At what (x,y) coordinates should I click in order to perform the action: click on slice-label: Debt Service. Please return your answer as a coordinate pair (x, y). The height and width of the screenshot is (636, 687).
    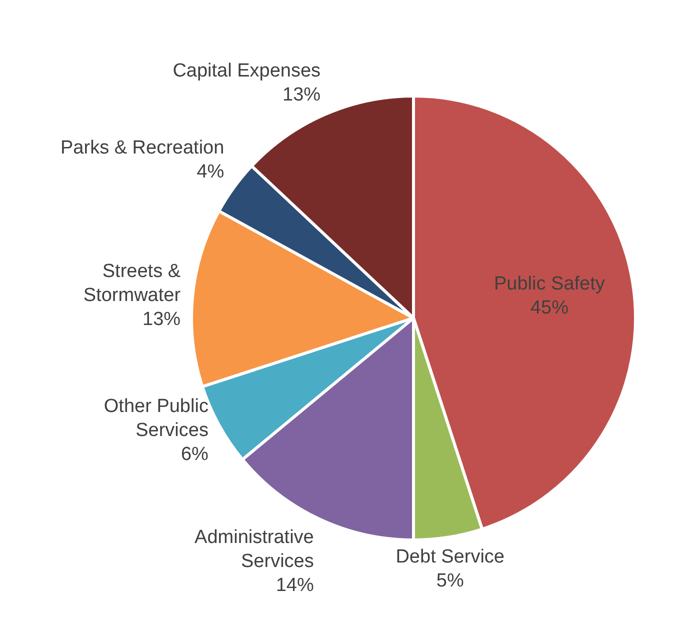
    Looking at the image, I should click on (450, 557).